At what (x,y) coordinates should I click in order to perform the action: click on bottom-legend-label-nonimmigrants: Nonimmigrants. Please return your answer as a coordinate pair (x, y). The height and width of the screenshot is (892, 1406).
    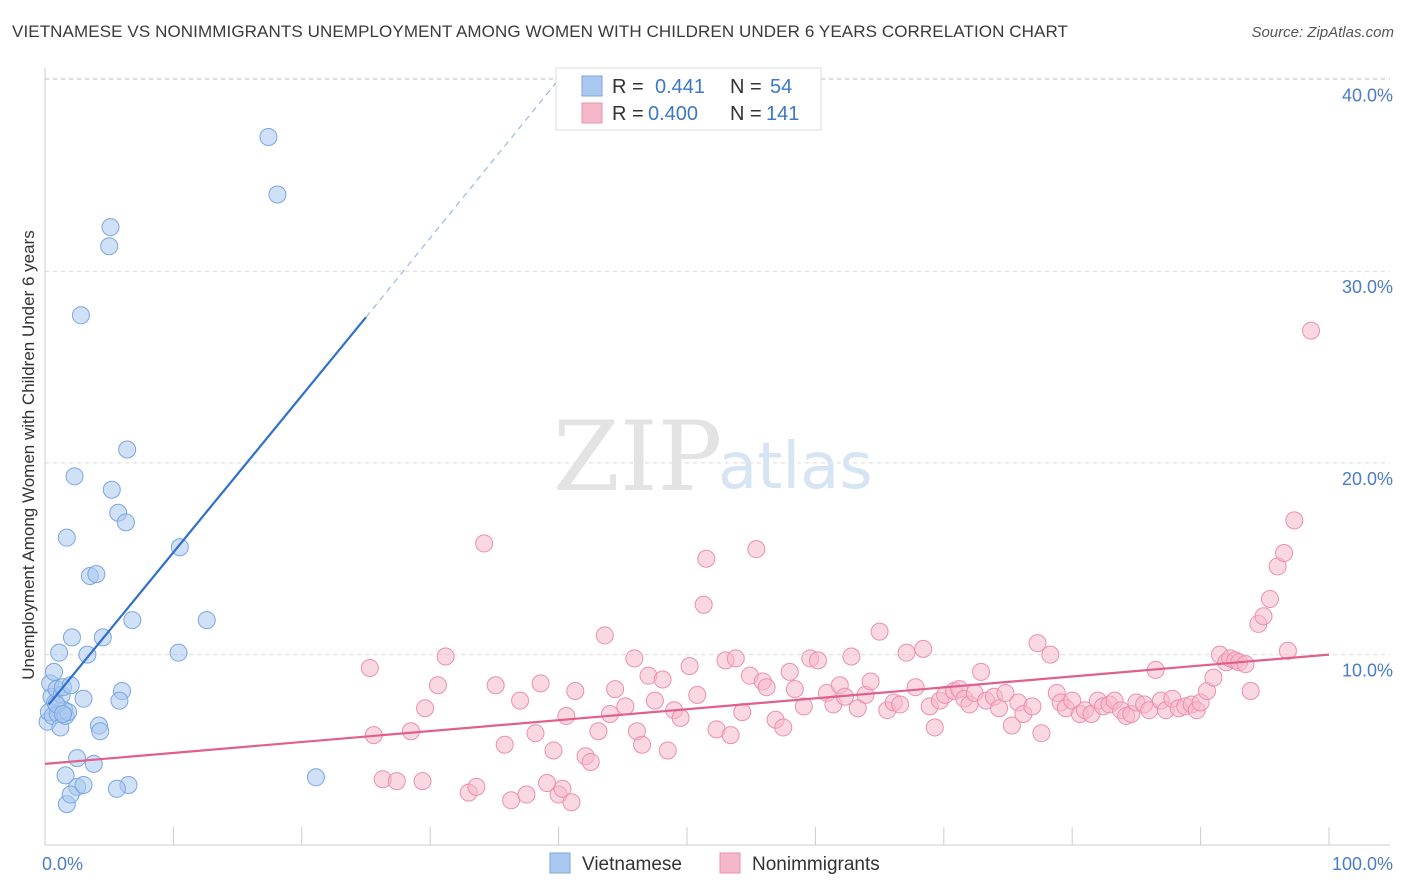
    Looking at the image, I should click on (816, 864).